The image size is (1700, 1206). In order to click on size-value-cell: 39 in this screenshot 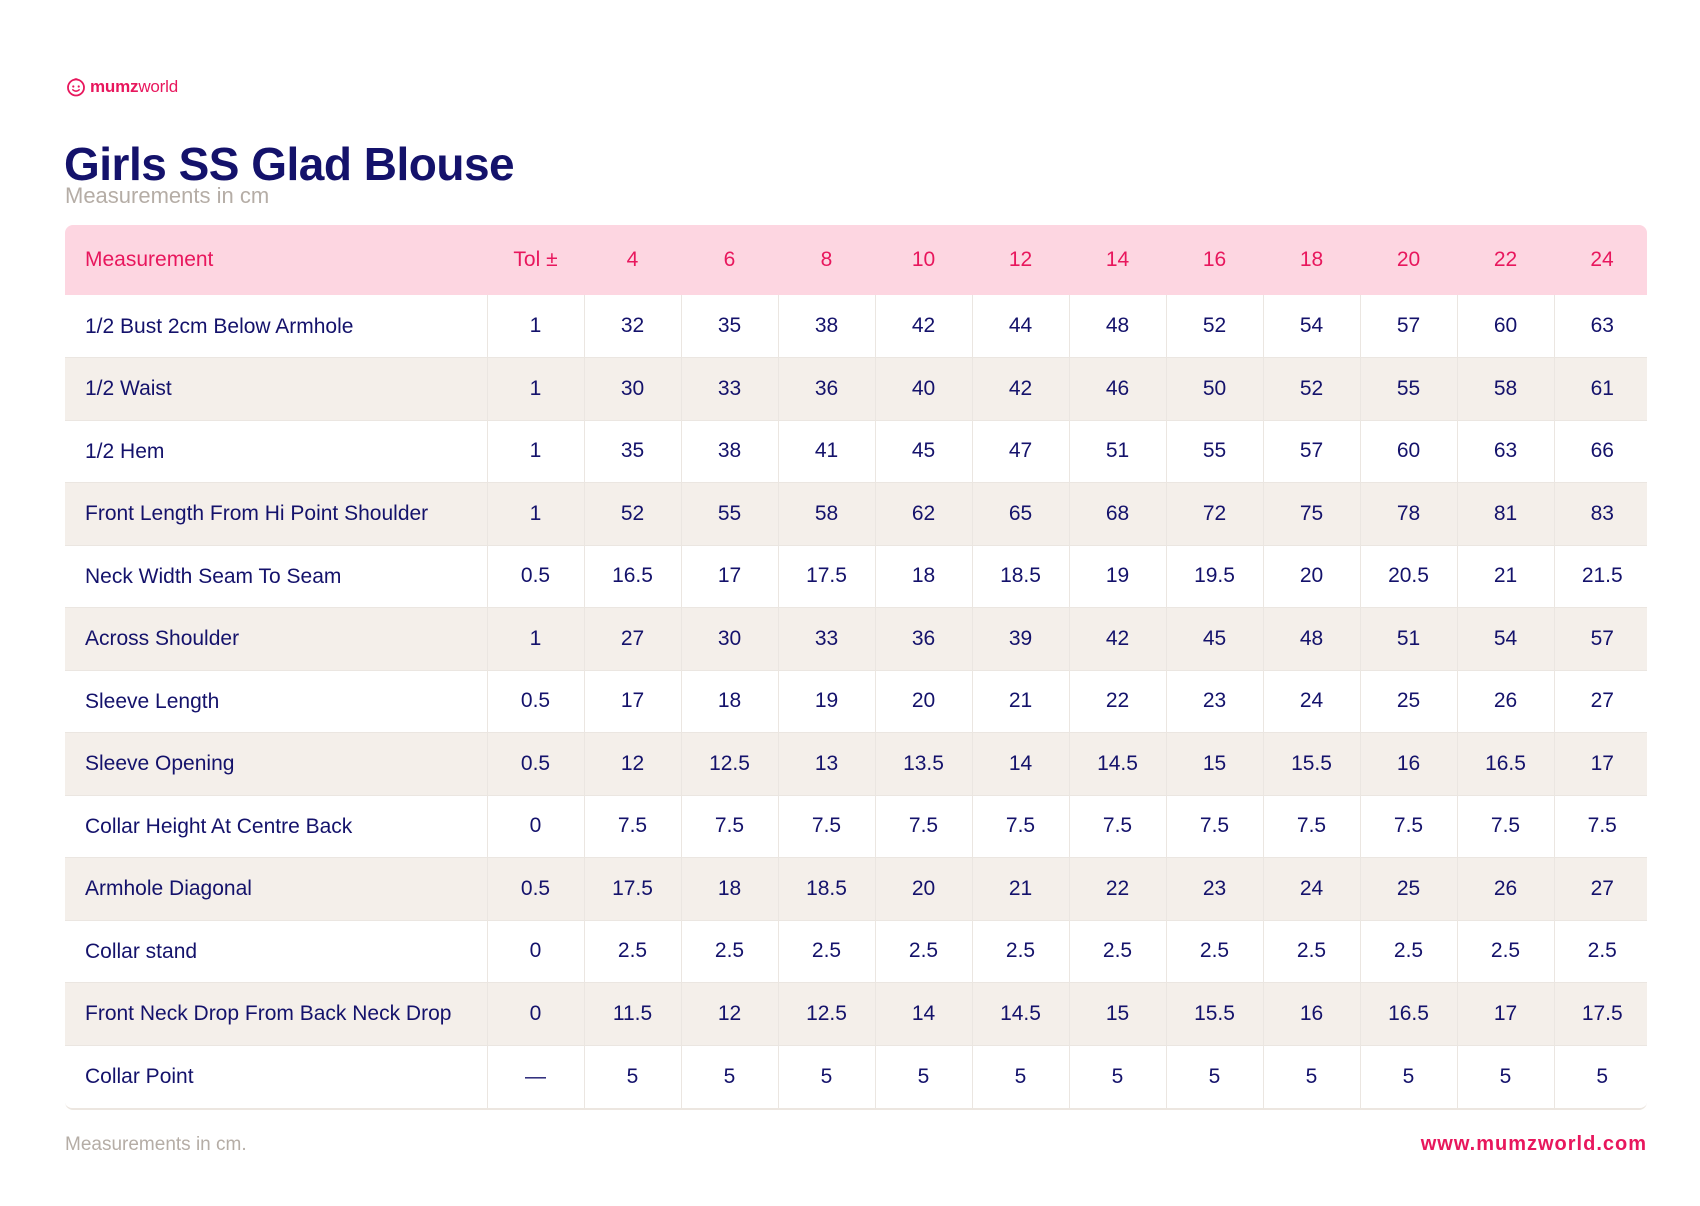, I will do `click(1020, 638)`.